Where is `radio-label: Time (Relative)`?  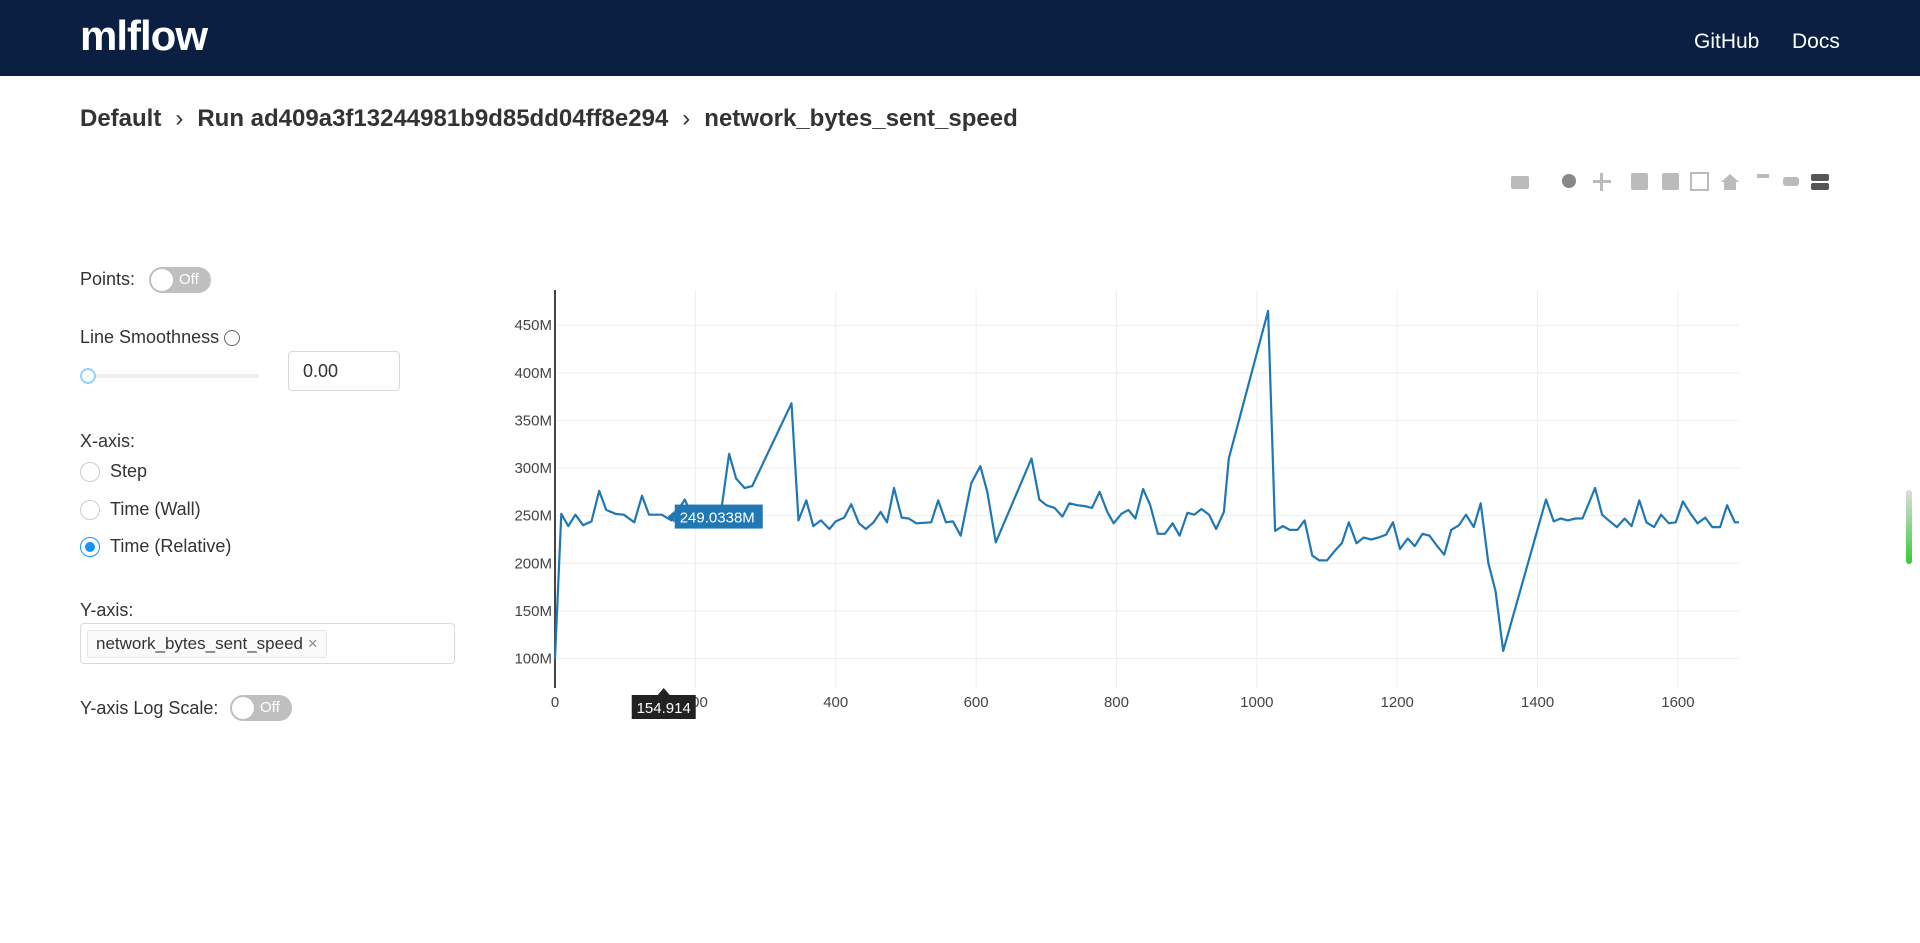 radio-label: Time (Relative) is located at coordinates (171, 546).